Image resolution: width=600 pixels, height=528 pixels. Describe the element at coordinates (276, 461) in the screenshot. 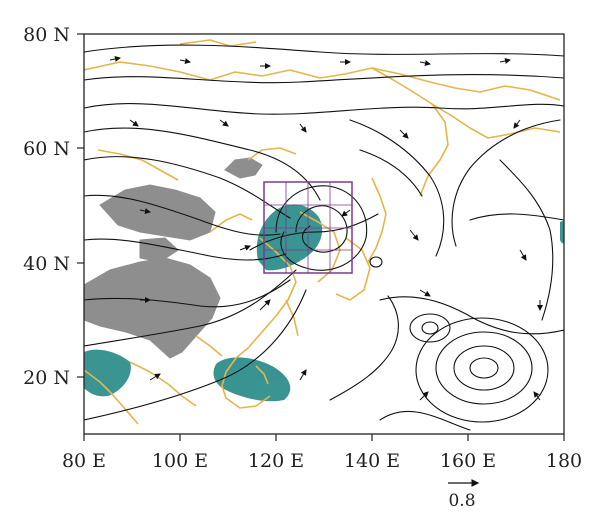

I see `x-tick-label: 120 E` at that location.